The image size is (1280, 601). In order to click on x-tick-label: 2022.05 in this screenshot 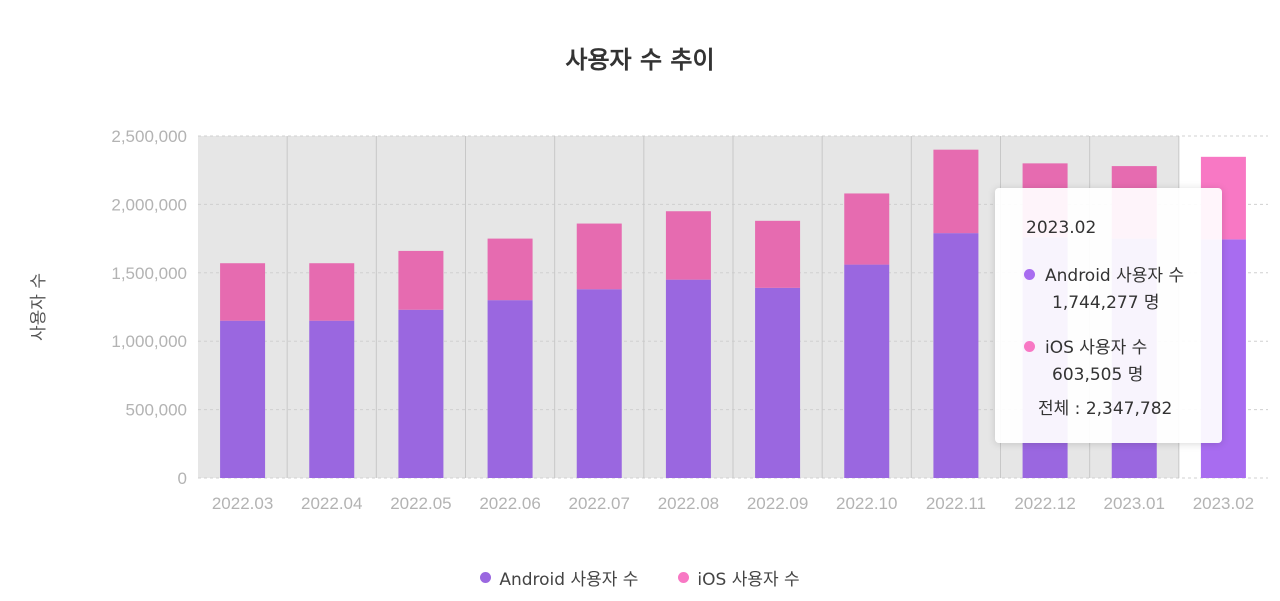, I will do `click(420, 503)`.